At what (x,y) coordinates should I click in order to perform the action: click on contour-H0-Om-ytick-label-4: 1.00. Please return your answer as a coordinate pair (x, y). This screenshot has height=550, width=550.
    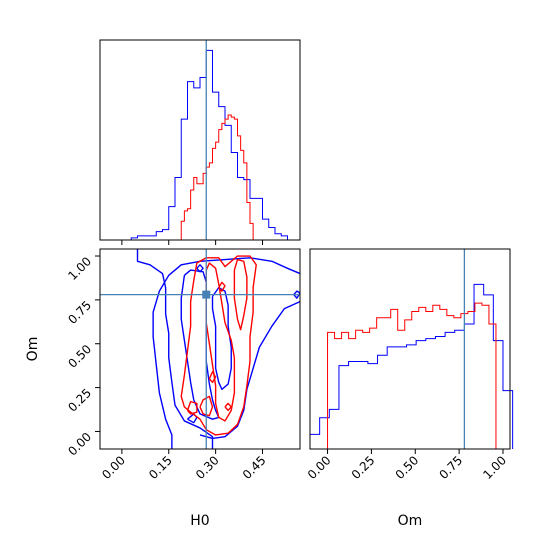
    Looking at the image, I should click on (79, 268).